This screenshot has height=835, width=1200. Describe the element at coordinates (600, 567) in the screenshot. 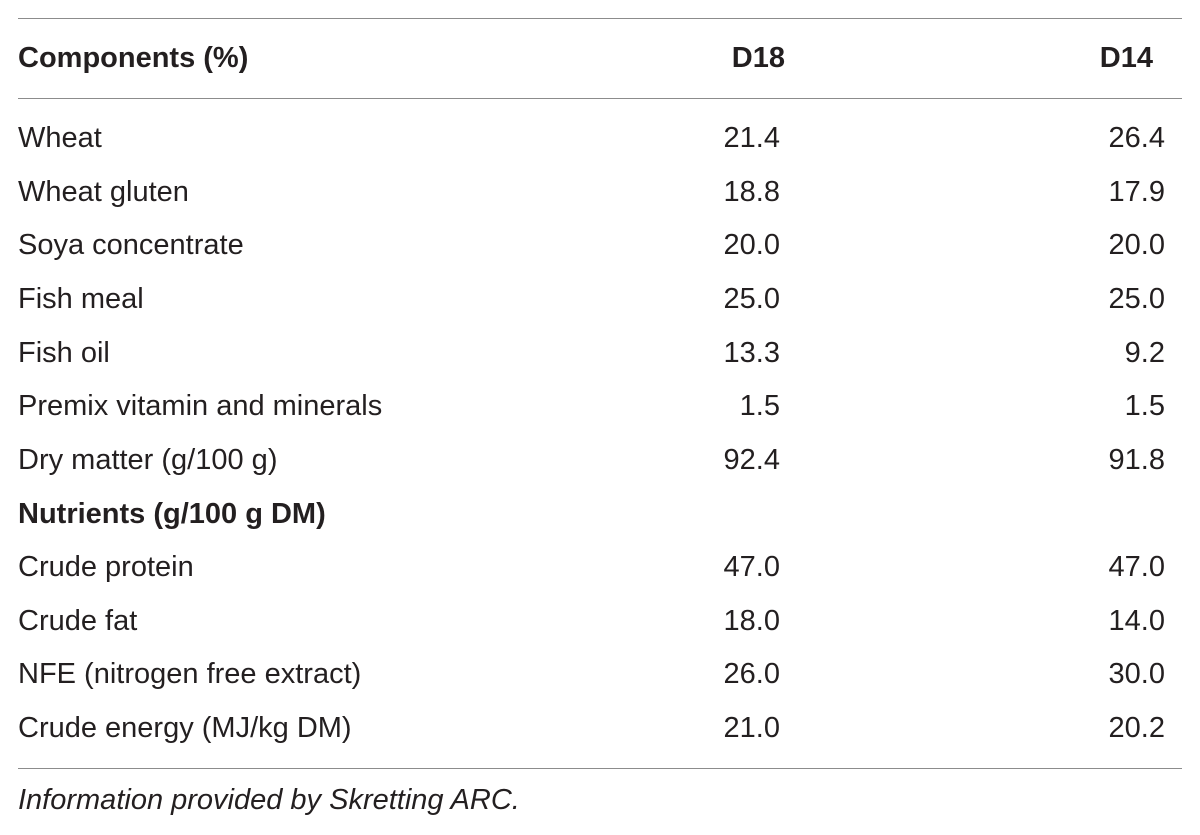

I see `table-row: Crude protein 47.0 47.0` at that location.